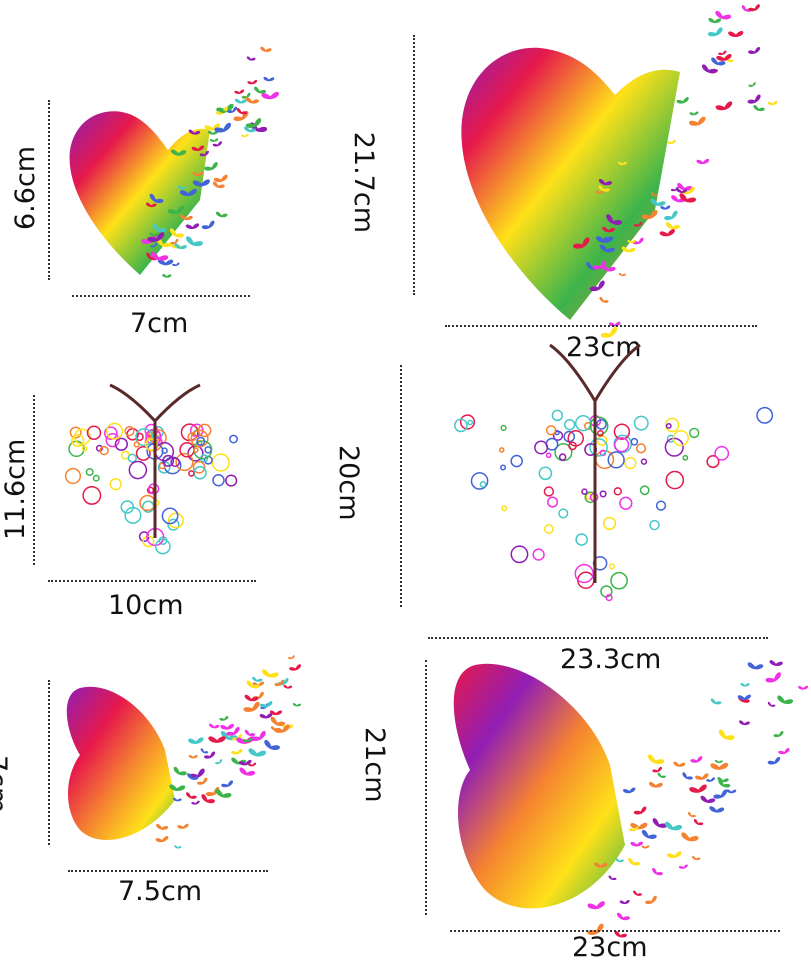  Describe the element at coordinates (601, 326) in the screenshot. I see `large-heart-width-line` at that location.